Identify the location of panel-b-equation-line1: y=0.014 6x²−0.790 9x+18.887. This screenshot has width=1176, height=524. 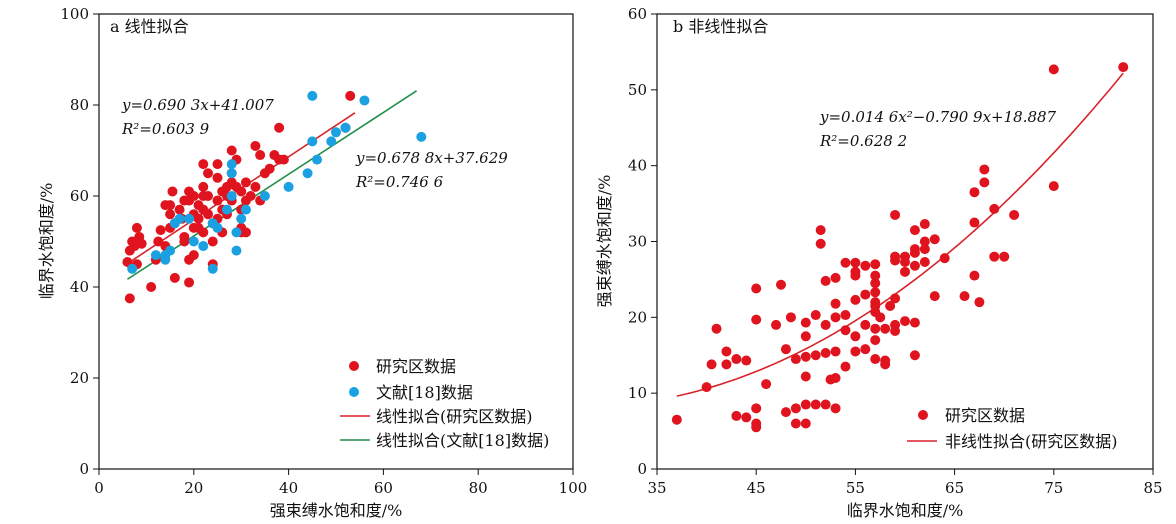
(938, 117).